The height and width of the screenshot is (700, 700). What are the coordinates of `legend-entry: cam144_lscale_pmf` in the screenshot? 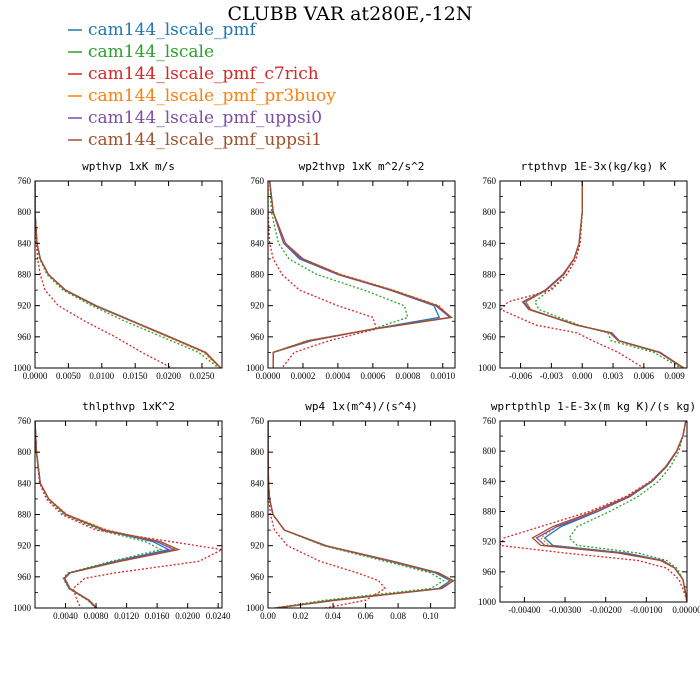 It's located at (163, 30).